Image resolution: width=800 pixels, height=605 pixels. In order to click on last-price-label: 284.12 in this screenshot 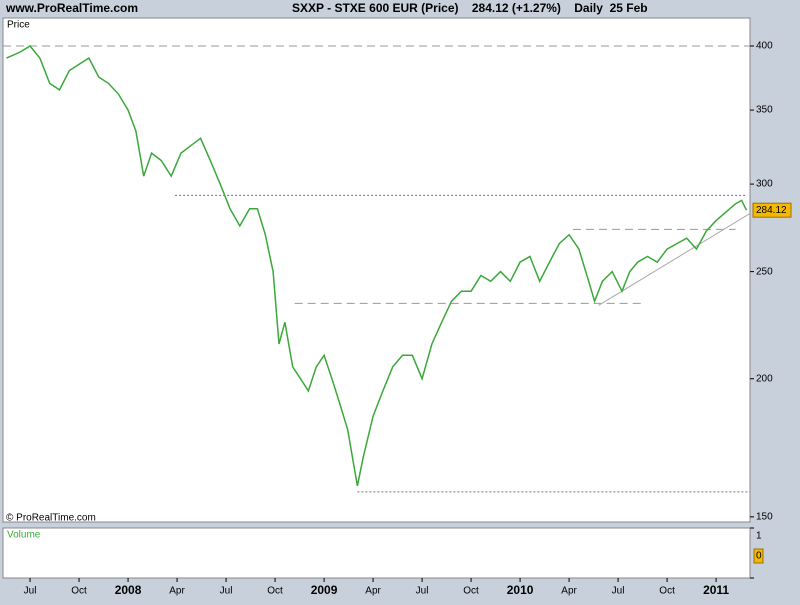, I will do `click(771, 210)`.